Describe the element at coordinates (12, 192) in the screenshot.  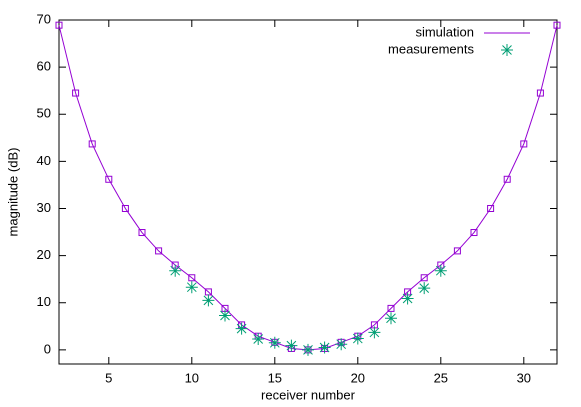
I see `y-axis-label: magnitude (dB)` at that location.